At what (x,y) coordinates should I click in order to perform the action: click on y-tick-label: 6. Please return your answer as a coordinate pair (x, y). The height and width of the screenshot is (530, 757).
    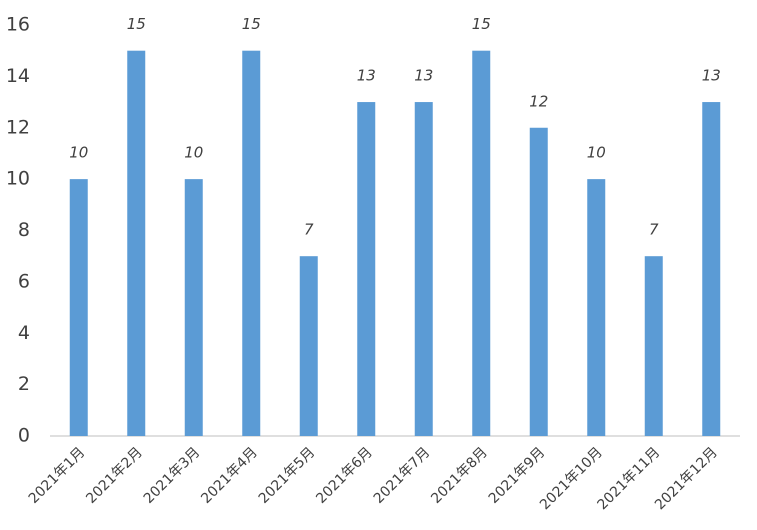
    Looking at the image, I should click on (24, 281).